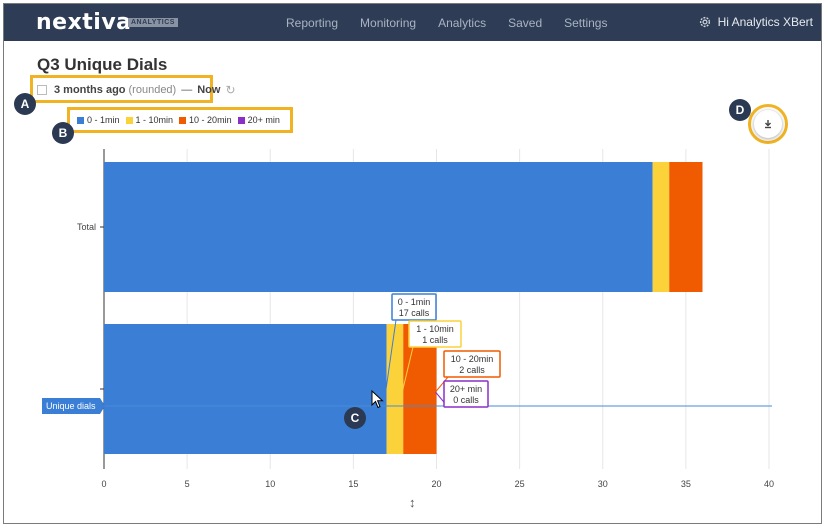 This screenshot has height=530, width=828. Describe the element at coordinates (84, 22) in the screenshot. I see `nextiva-logo: nextiva` at that location.